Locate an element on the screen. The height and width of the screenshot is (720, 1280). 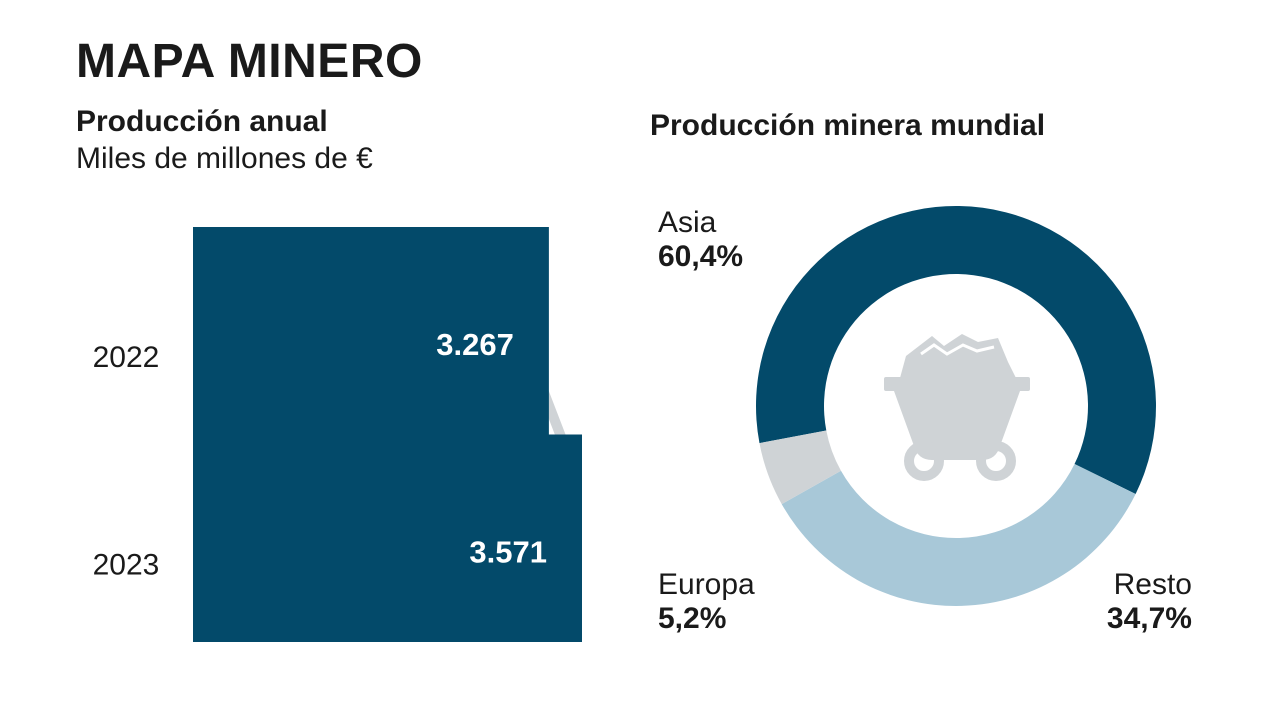
donut-slice-resto is located at coordinates (958, 535).